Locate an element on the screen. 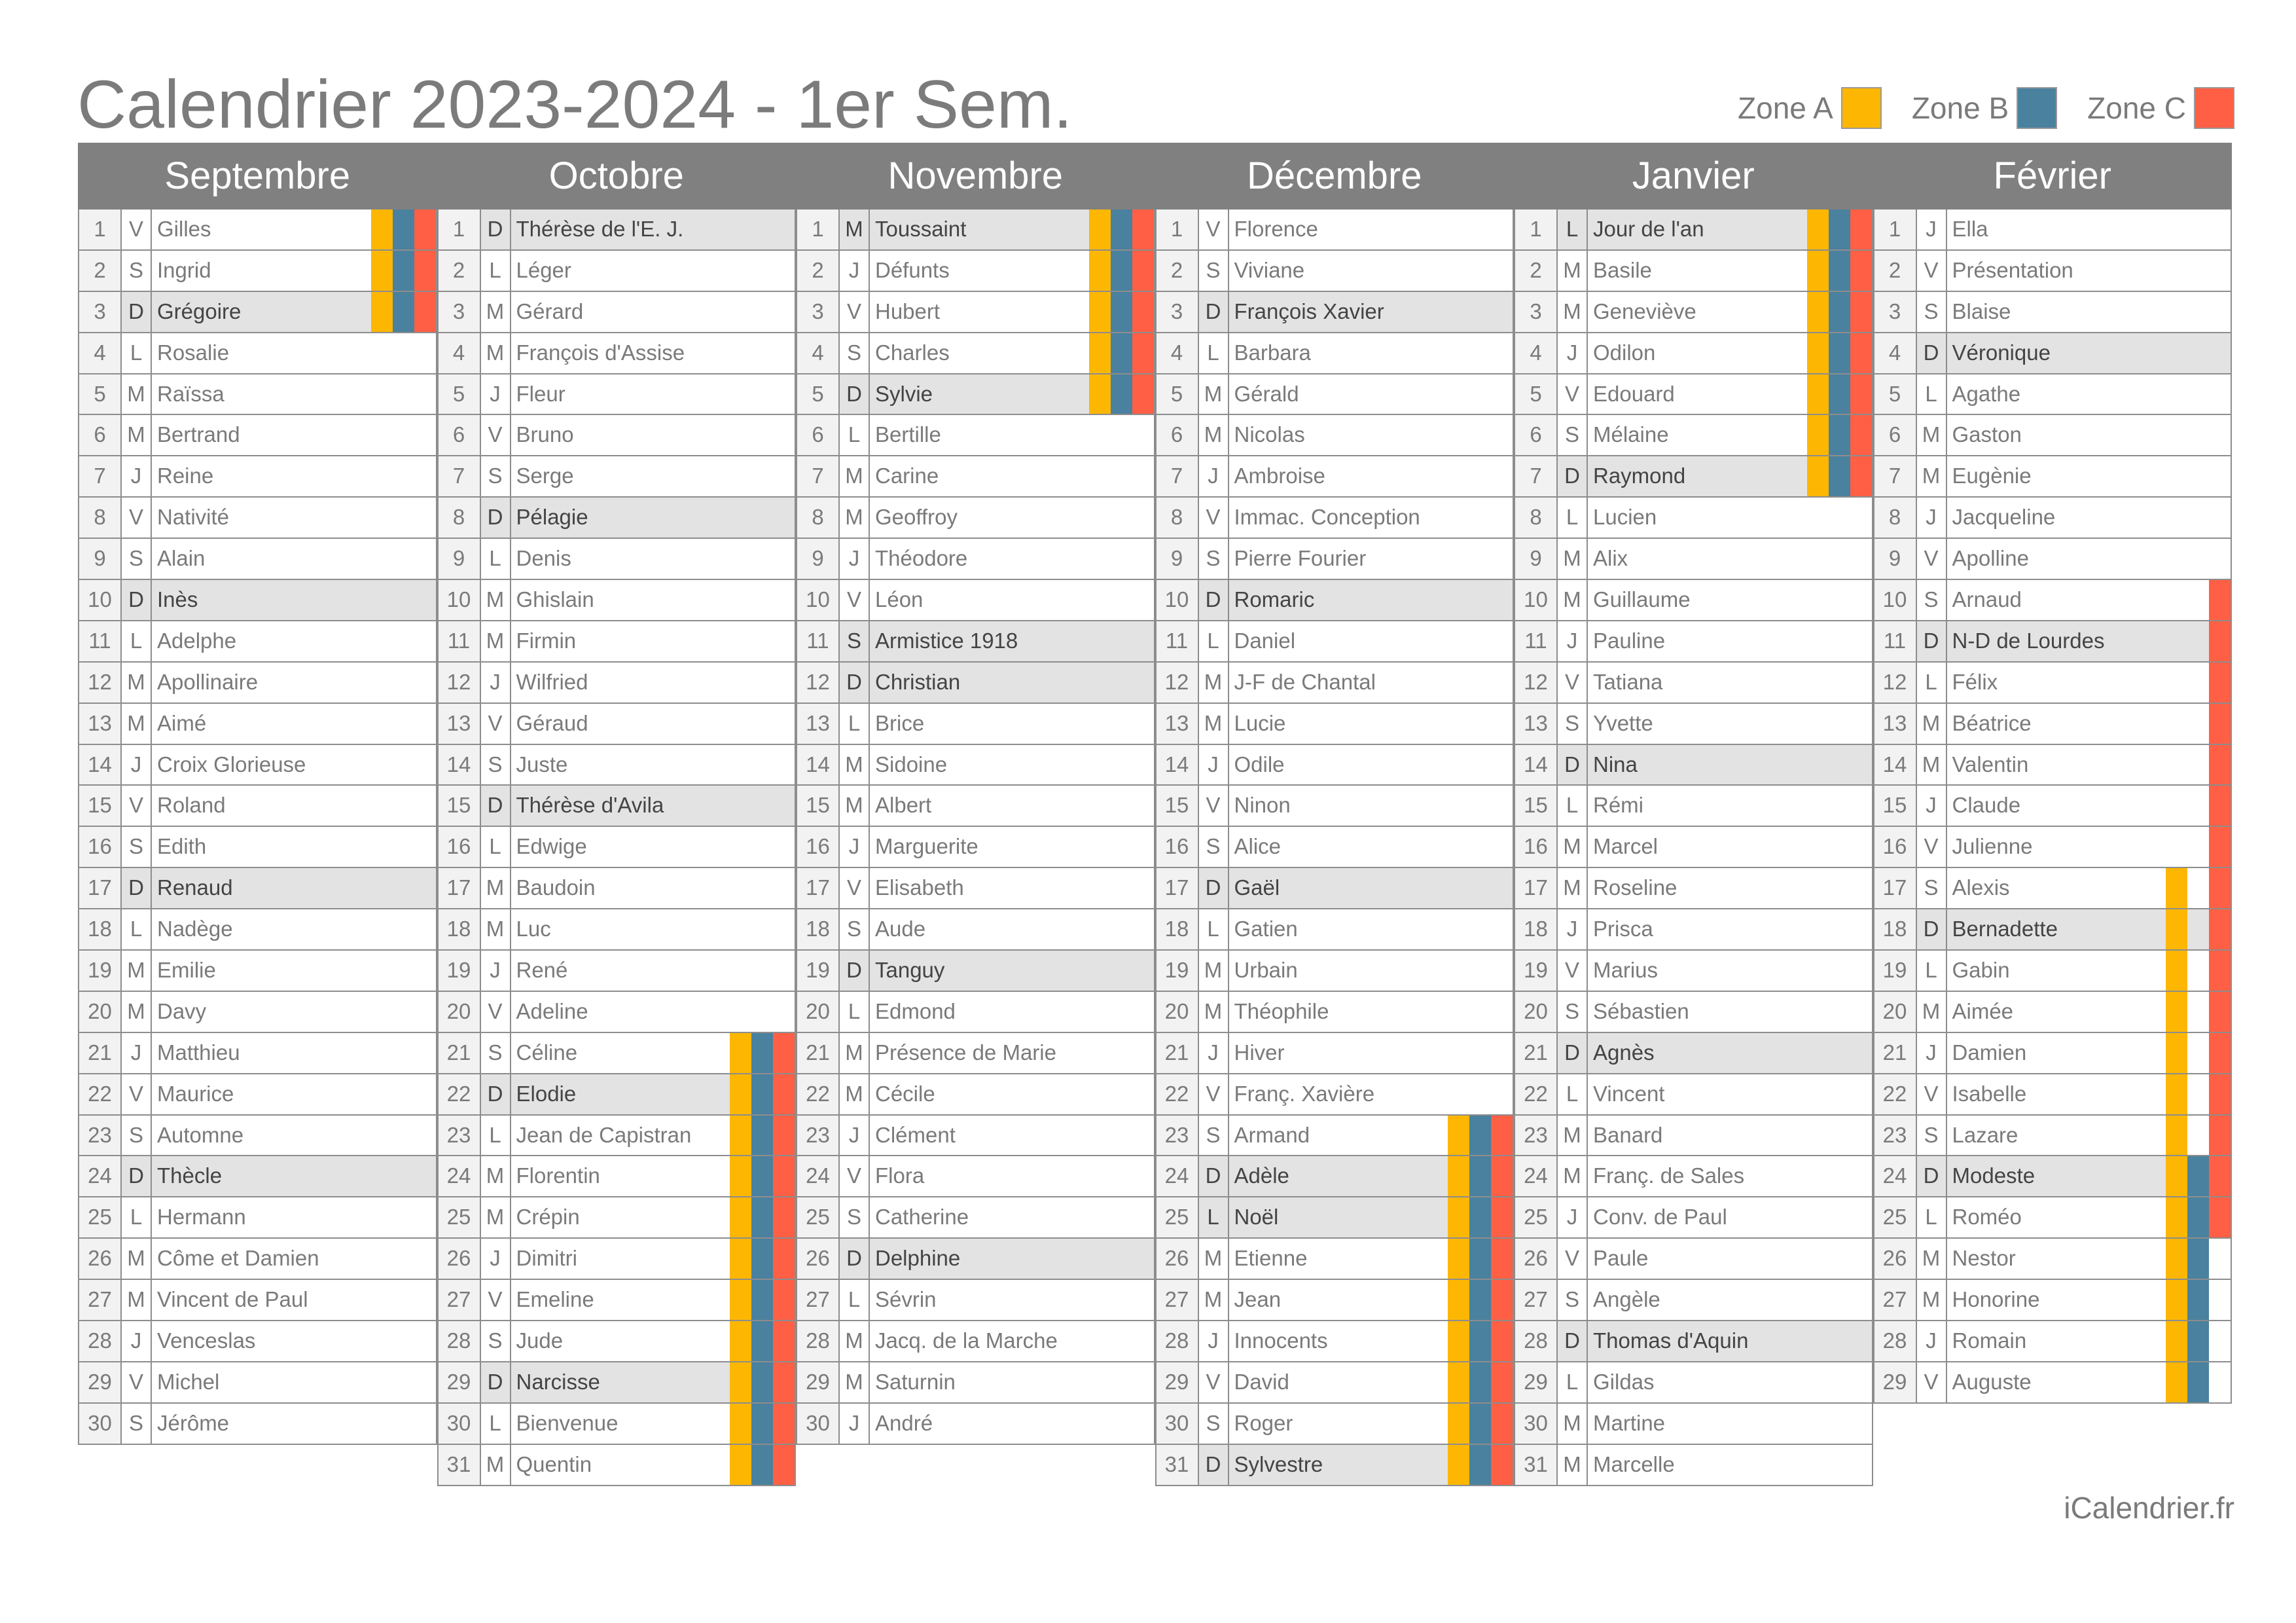 The image size is (2296, 1623). zone-a-holiday-bar is located at coordinates (2176, 1094).